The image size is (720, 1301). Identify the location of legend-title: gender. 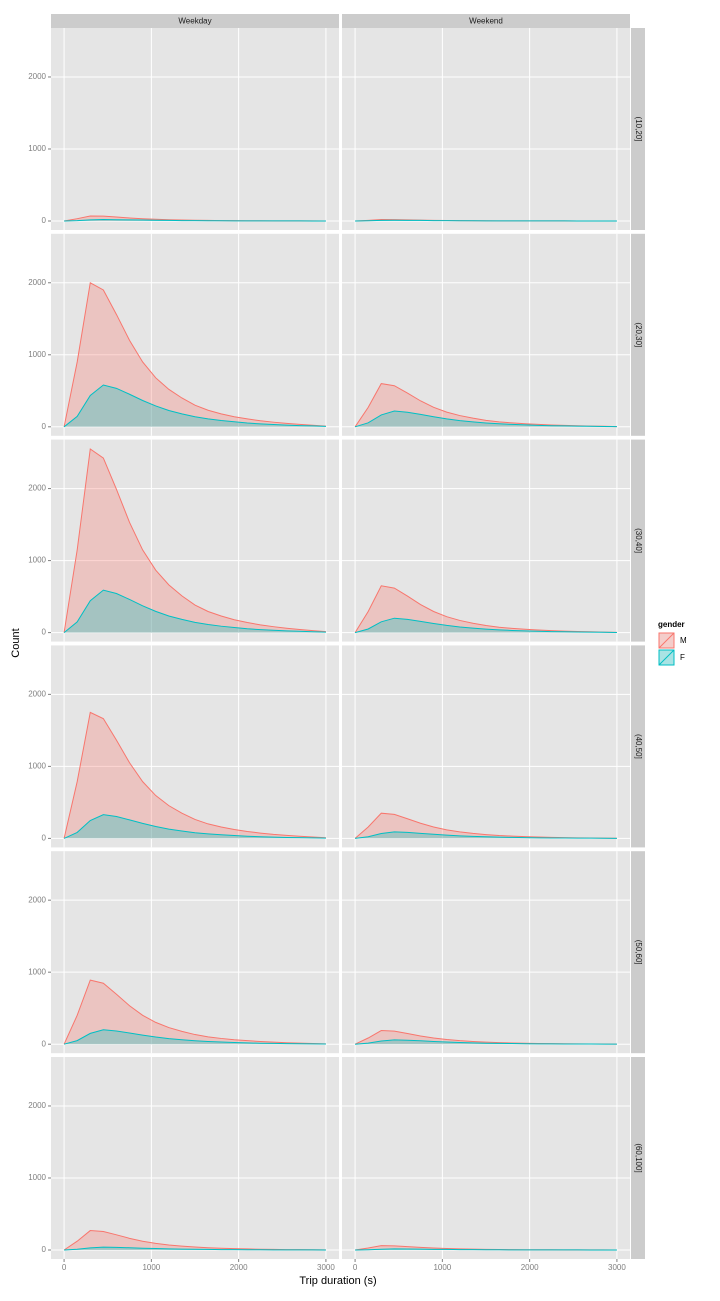
(671, 624).